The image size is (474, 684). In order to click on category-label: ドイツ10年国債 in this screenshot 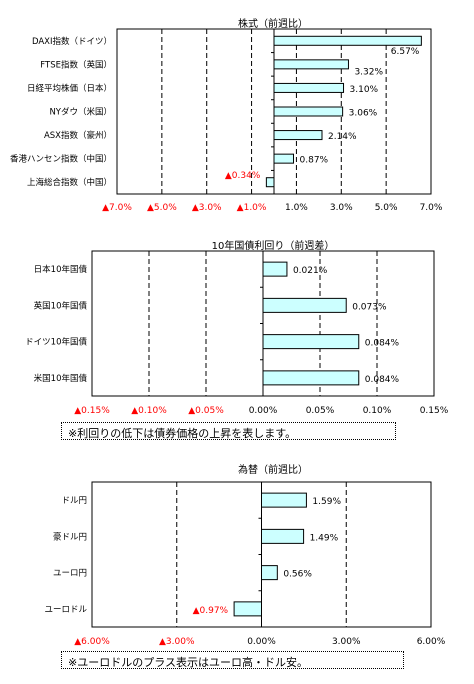, I will do `click(56, 342)`.